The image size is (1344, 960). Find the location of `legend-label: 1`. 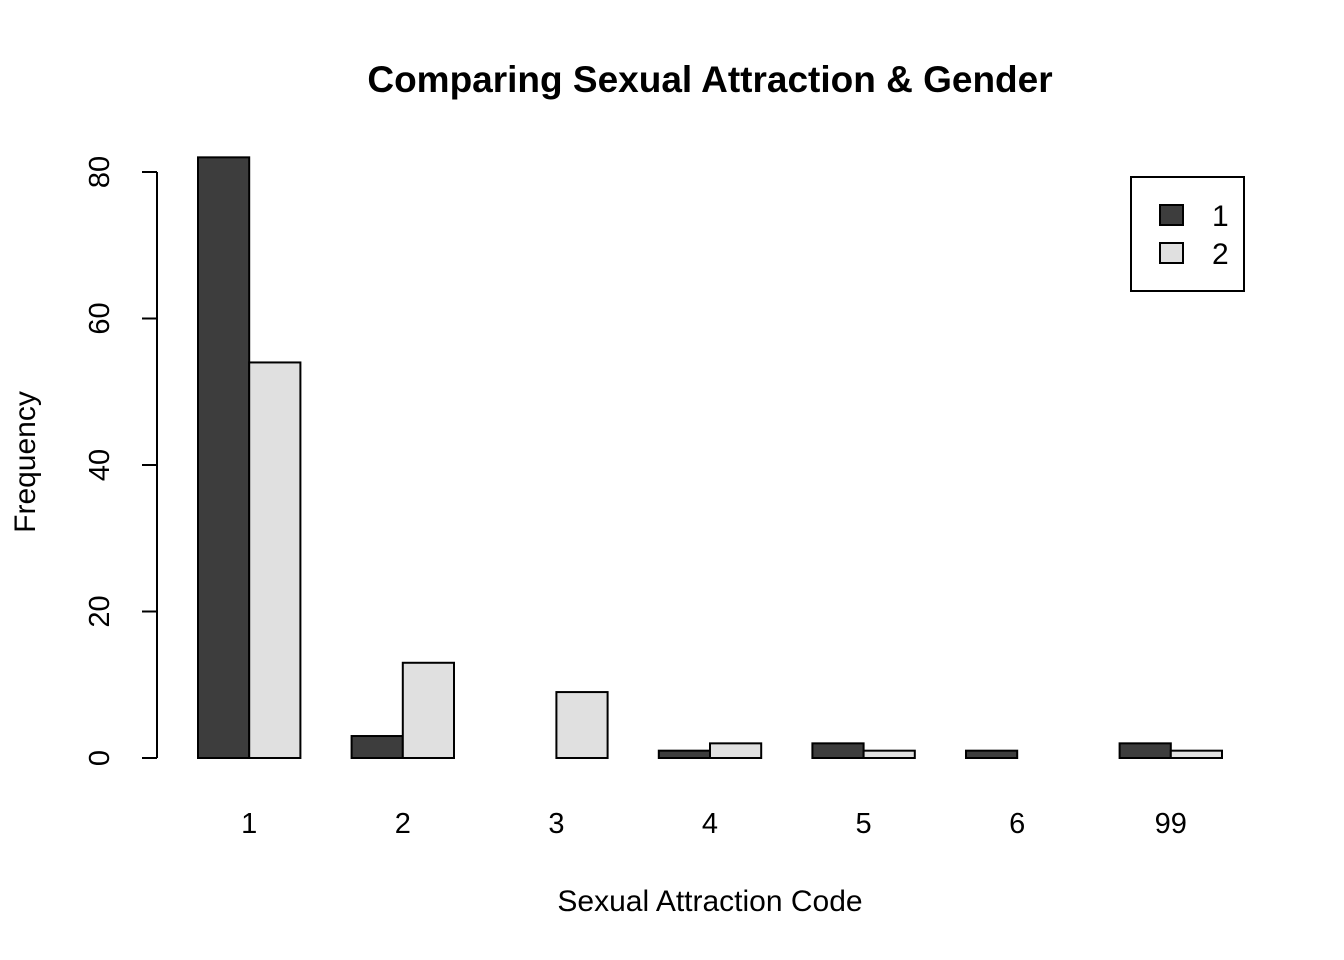

legend-label: 1 is located at coordinates (1220, 216).